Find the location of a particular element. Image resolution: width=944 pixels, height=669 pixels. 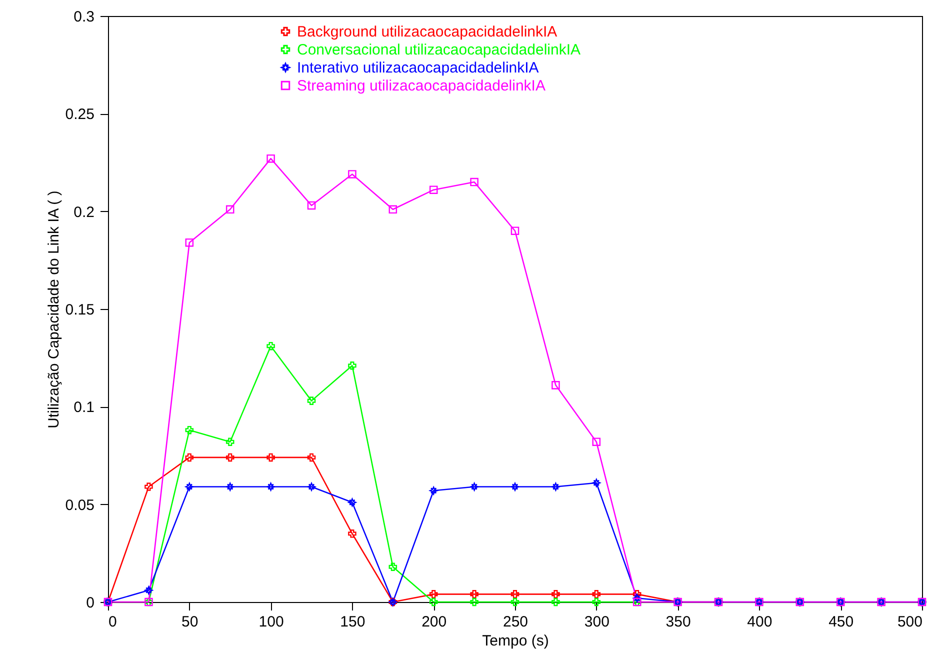

legend-label: Interativo utilizacaocapacidadelinkIA is located at coordinates (418, 68).